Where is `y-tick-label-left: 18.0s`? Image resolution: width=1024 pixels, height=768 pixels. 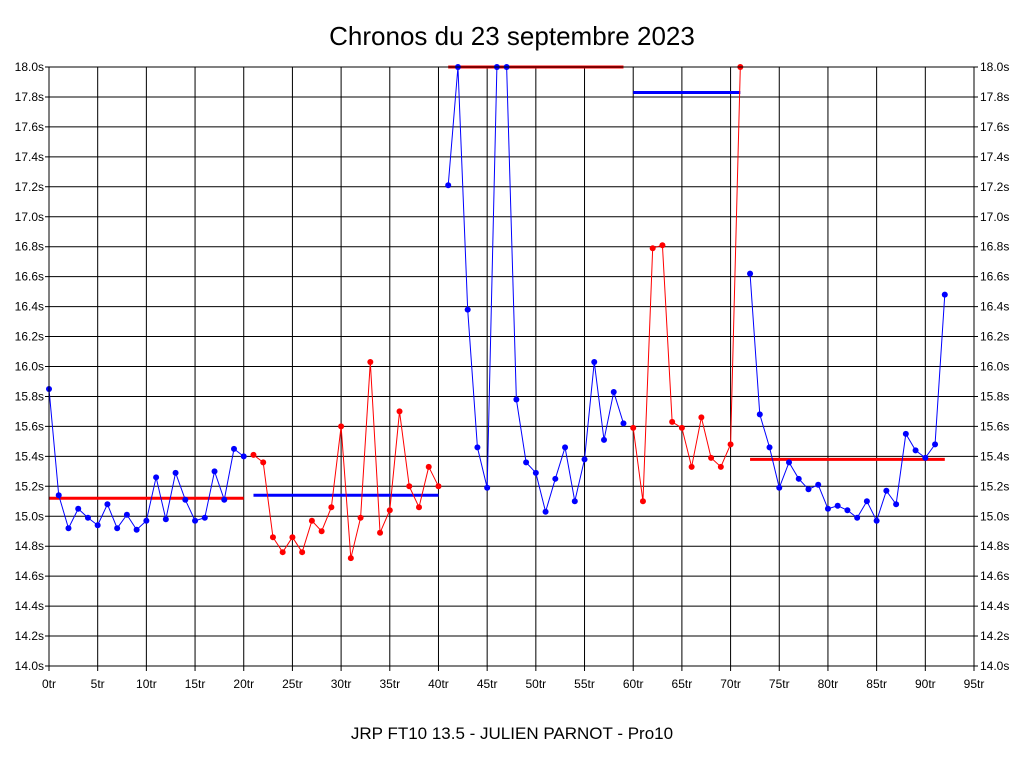 y-tick-label-left: 18.0s is located at coordinates (29, 67).